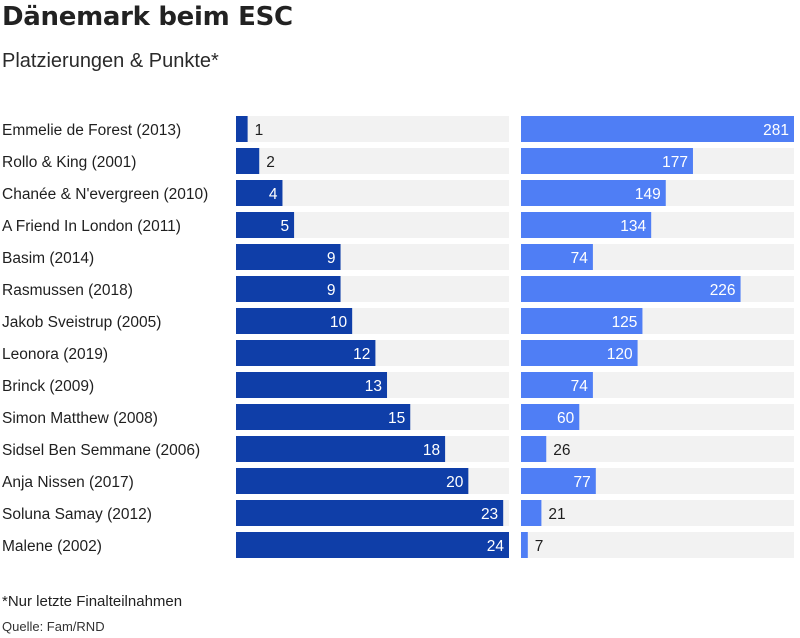  What do you see at coordinates (455, 482) in the screenshot?
I see `placement-value-label: 20` at bounding box center [455, 482].